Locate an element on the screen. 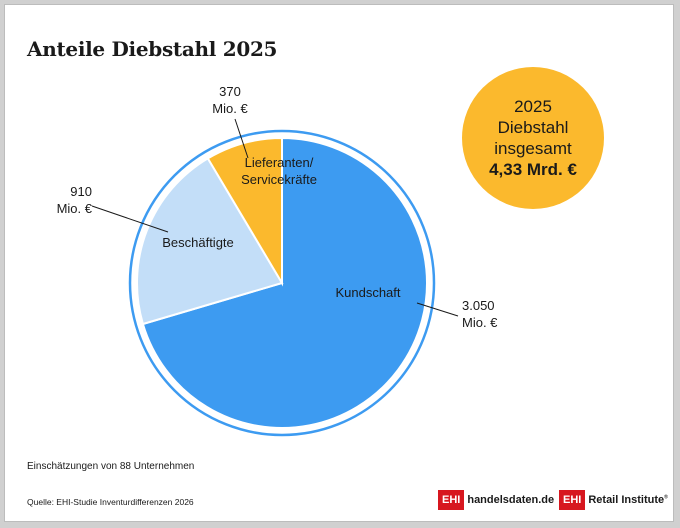 The image size is (680, 528). value-label-lieferanten: 370 Mio. € is located at coordinates (230, 100).